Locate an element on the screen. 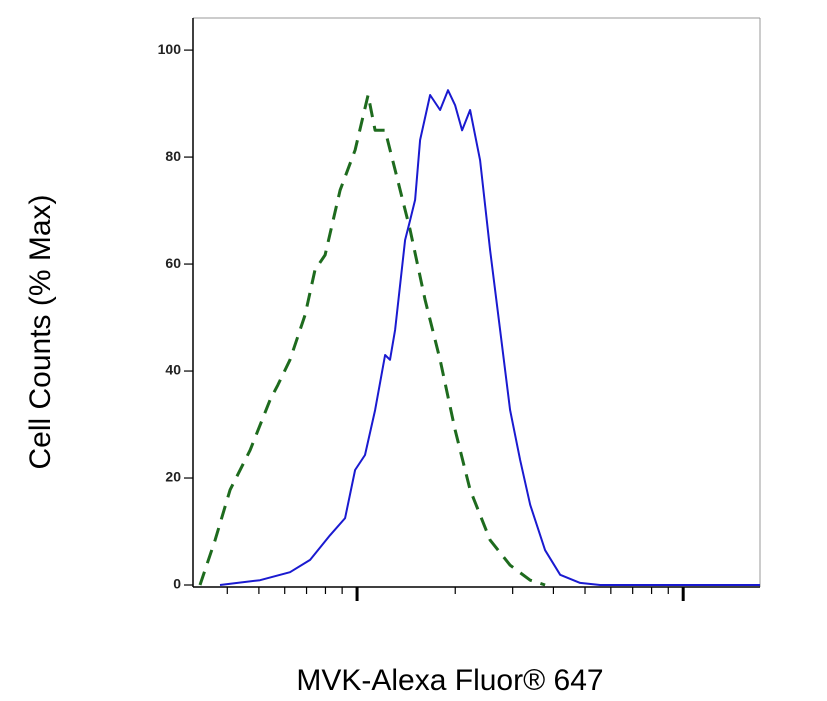 This screenshot has height=701, width=827. y-tick-label: 40 is located at coordinates (173, 370).